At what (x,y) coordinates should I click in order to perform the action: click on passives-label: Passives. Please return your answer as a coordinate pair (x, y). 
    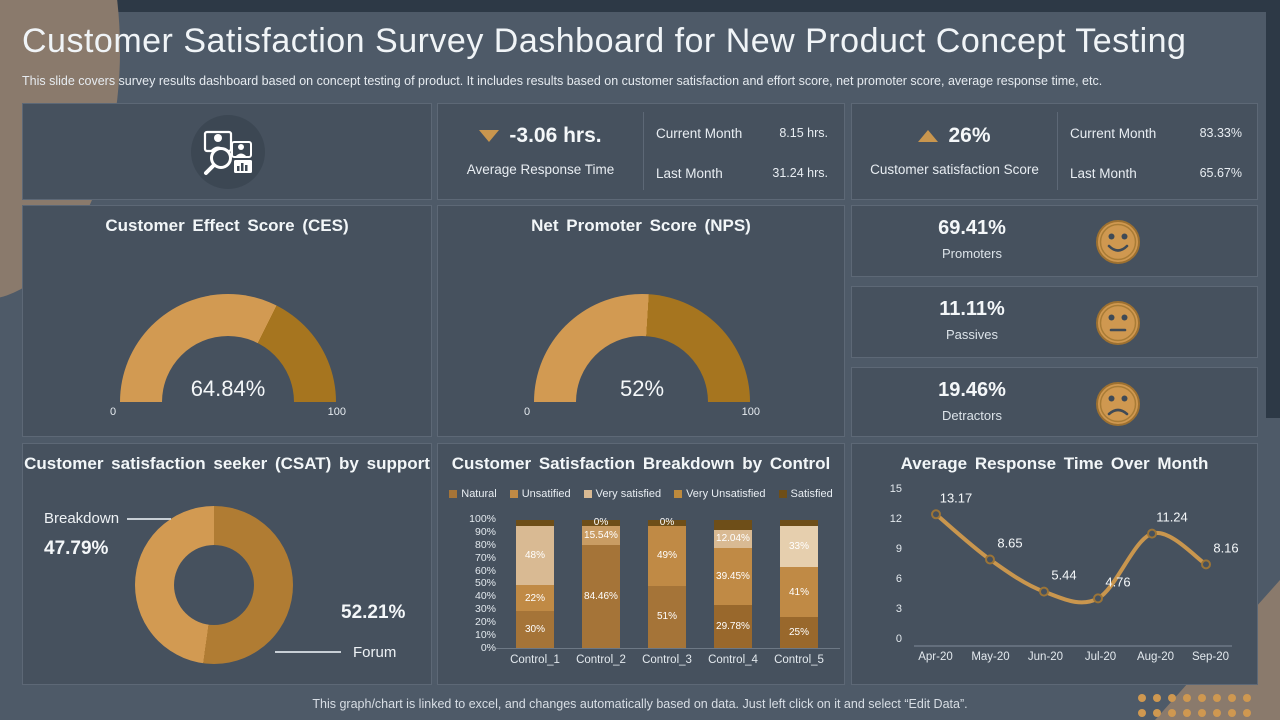
    Looking at the image, I should click on (972, 334).